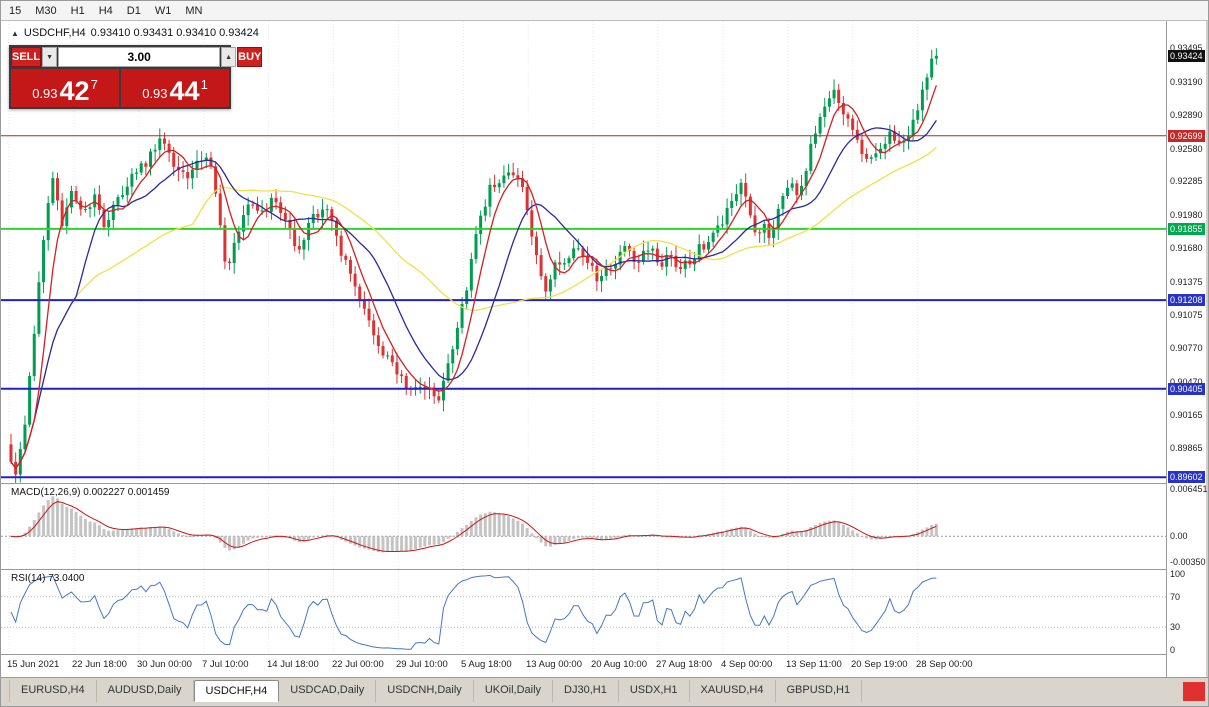  I want to click on chart-tab-gbpusd-h1: GBPUSD,H1, so click(819, 691).